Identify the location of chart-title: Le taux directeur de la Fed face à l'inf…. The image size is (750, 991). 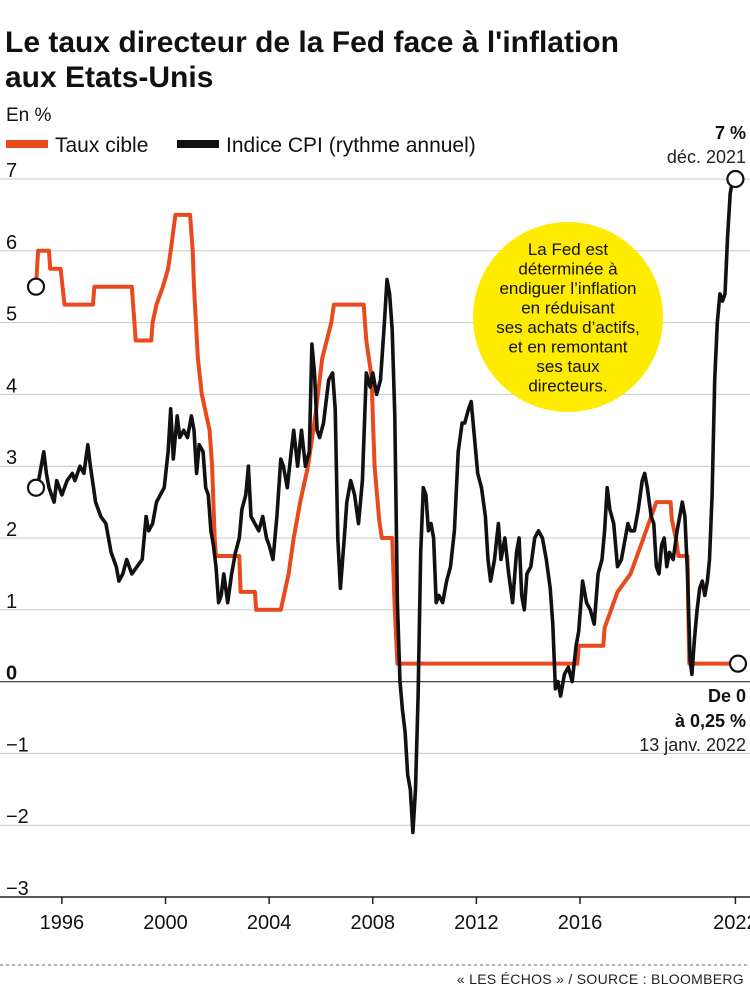
(312, 60).